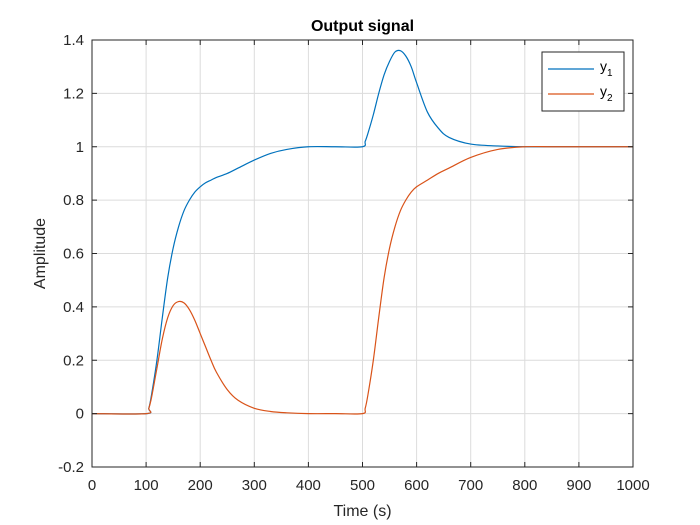 This screenshot has height=525, width=700. Describe the element at coordinates (362, 26) in the screenshot. I see `chart-title: Output signal` at that location.